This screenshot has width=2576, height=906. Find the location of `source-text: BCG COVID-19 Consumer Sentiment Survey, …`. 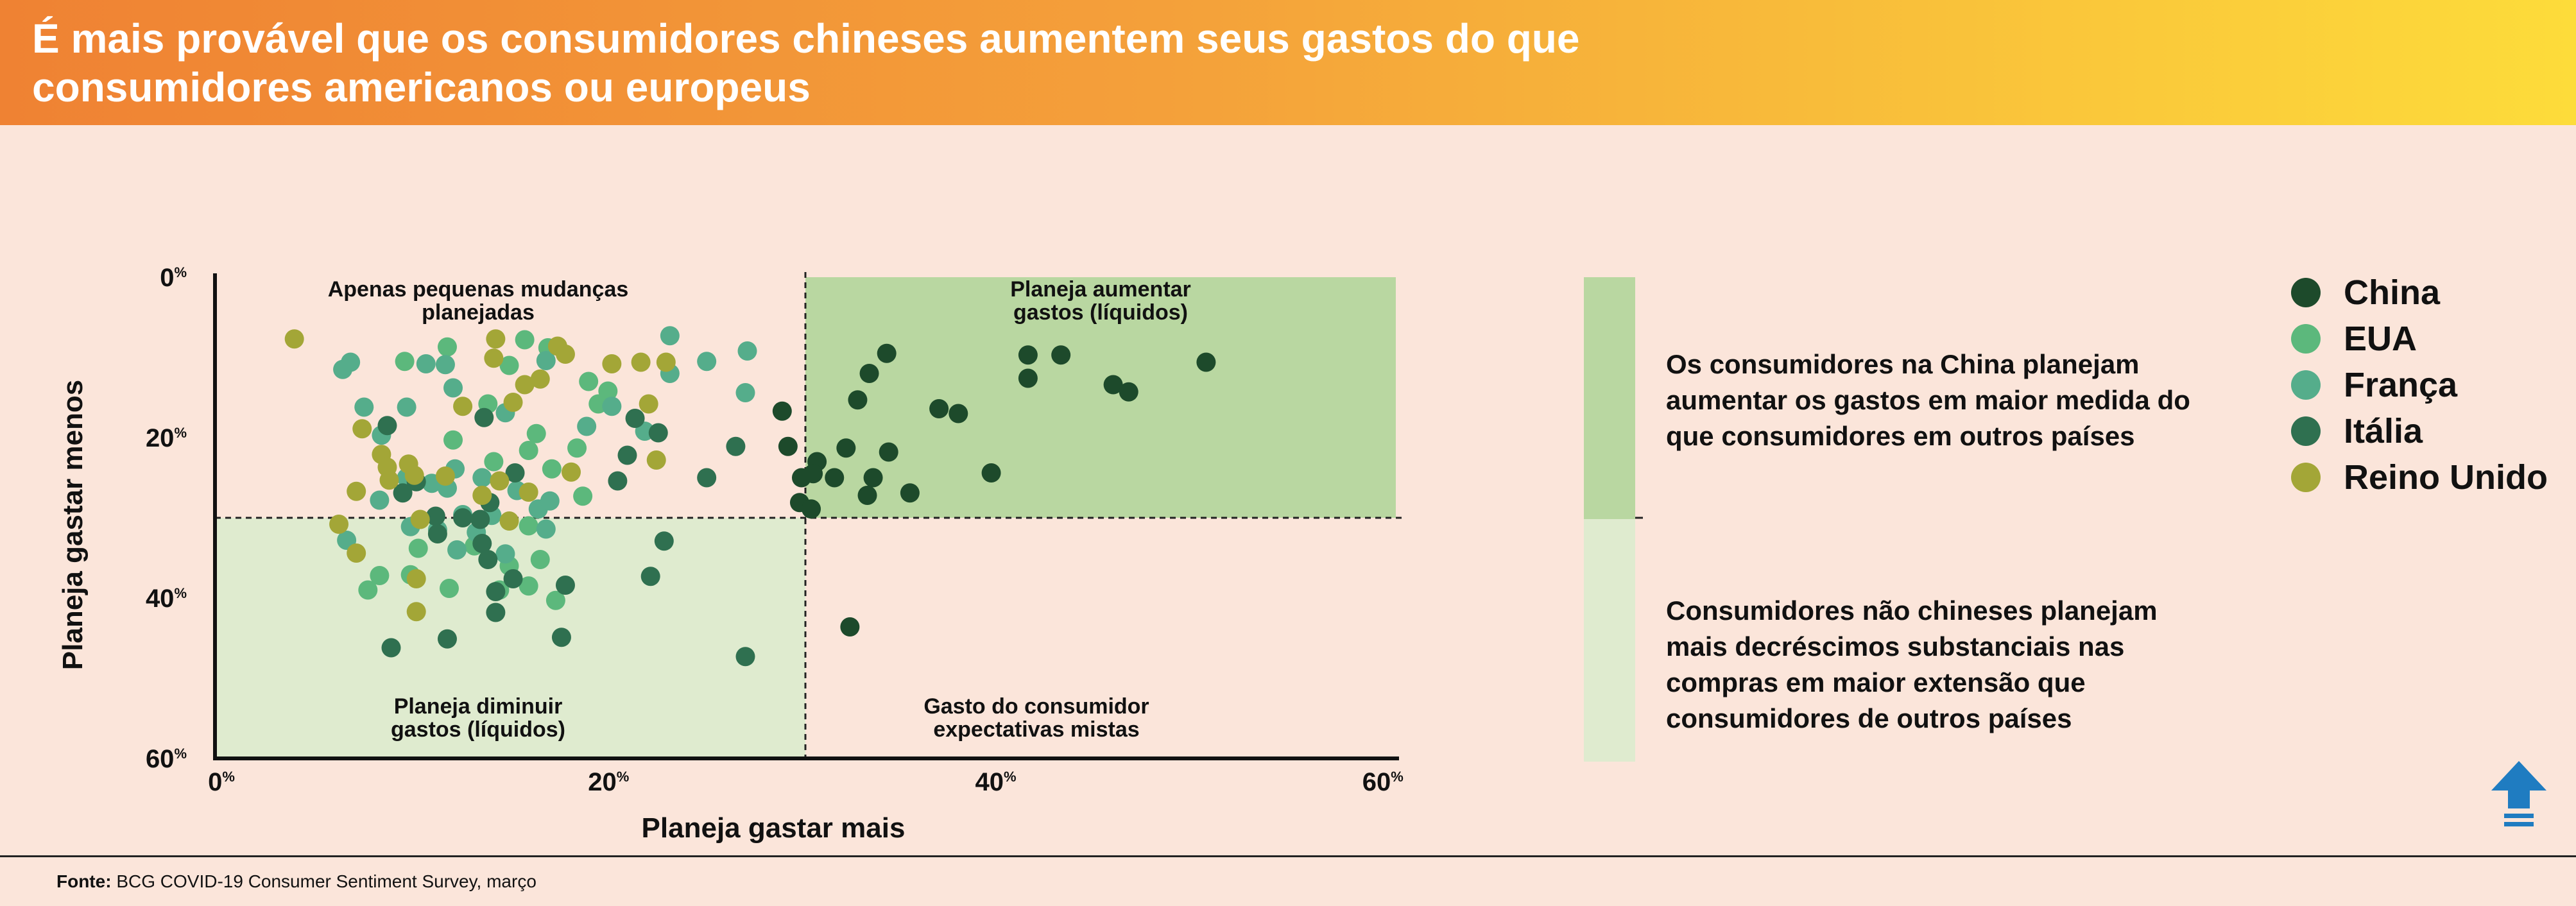

source-text: BCG COVID-19 Consumer Sentiment Survey, … is located at coordinates (326, 881).